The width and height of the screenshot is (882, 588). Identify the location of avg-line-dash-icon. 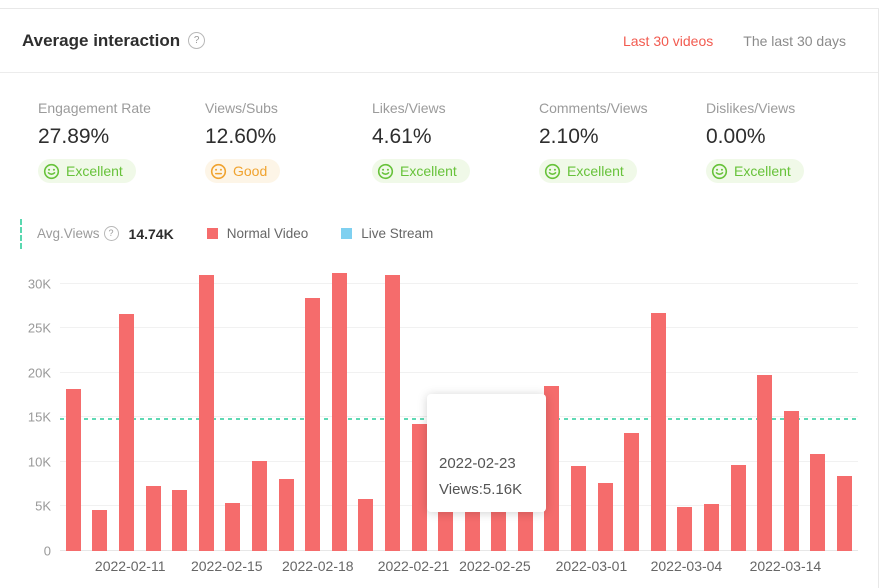
(21, 233).